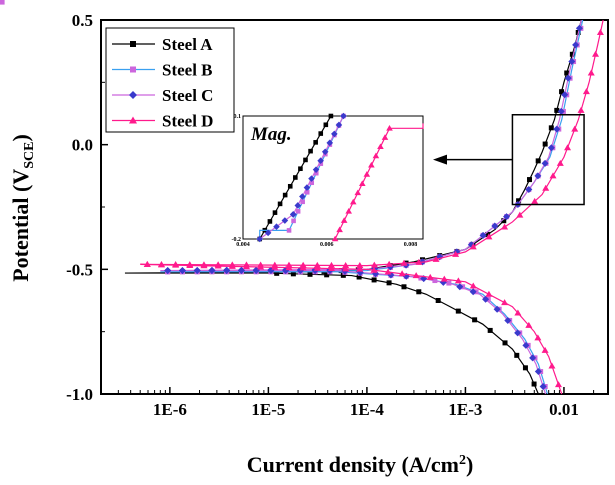  Describe the element at coordinates (268, 409) in the screenshot. I see `x-tick-label: 1E-5` at that location.